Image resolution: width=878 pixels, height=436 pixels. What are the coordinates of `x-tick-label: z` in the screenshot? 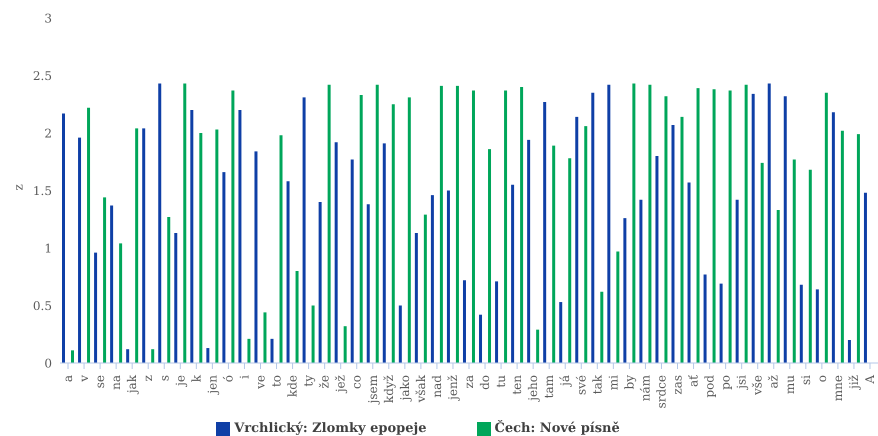 It's located at (148, 378).